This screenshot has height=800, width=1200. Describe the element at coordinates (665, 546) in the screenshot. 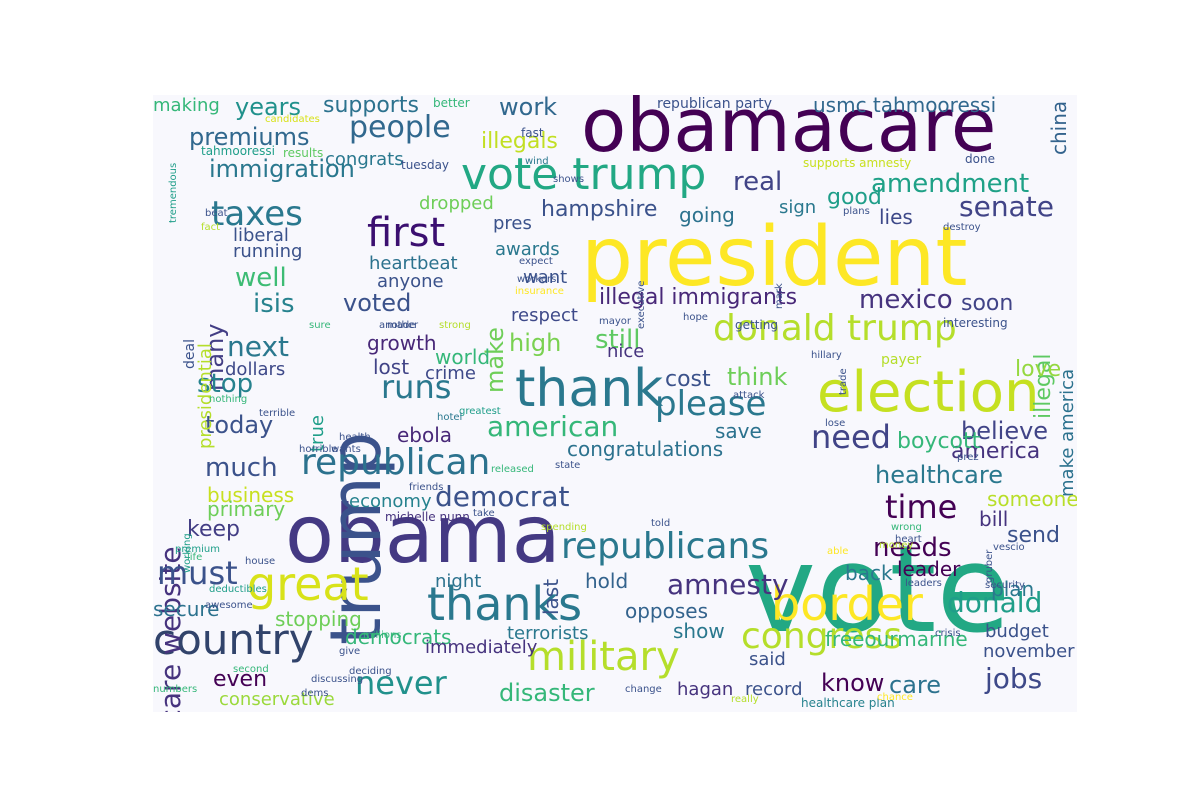

I see `word-14: republicans` at that location.